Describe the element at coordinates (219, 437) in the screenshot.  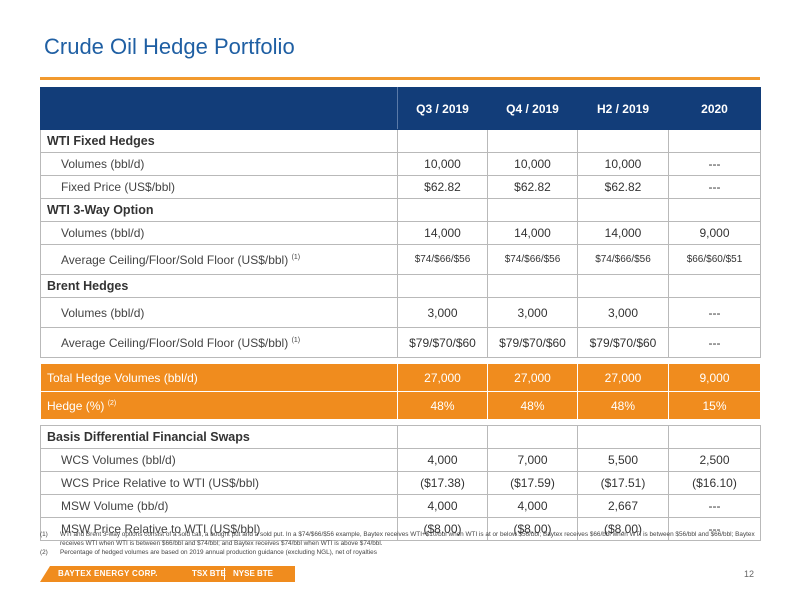
I see `section-heading: Basis Differential Financial Swaps` at that location.